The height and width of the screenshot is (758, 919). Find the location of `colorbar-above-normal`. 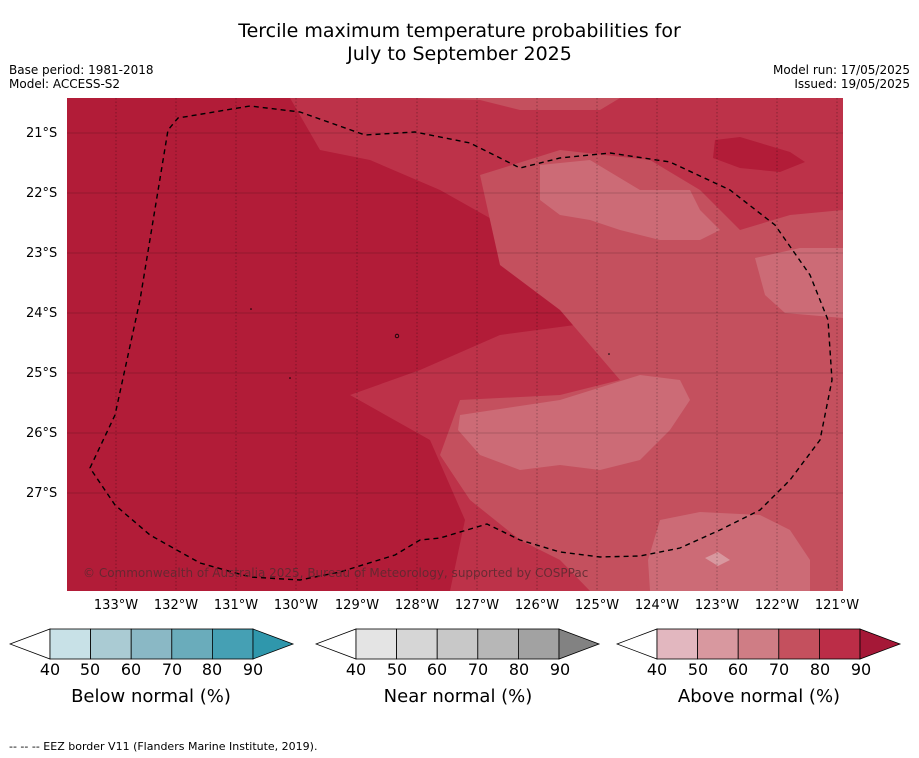

colorbar-above-normal is located at coordinates (759, 644).